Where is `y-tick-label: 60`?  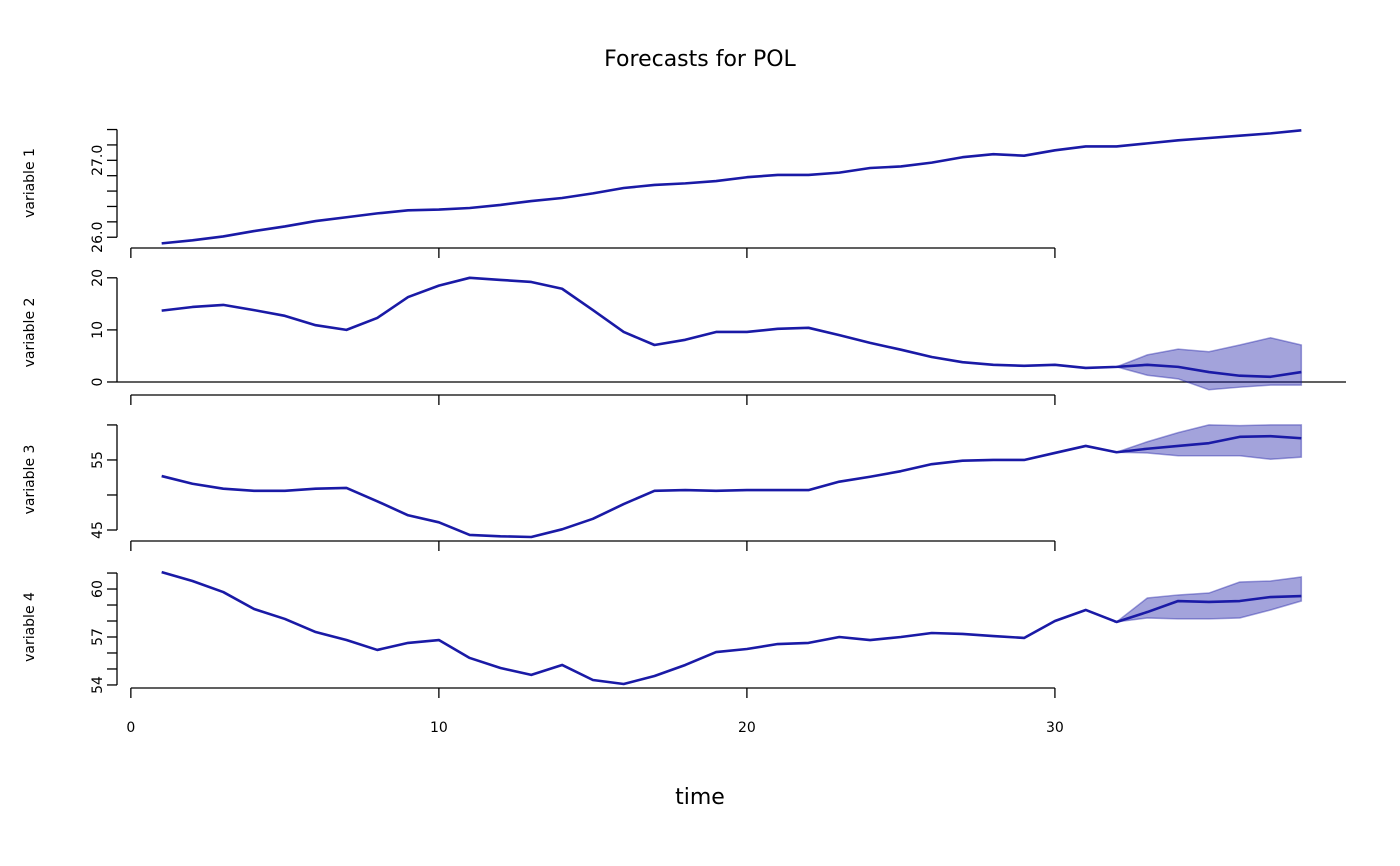
y-tick-label: 60 is located at coordinates (98, 589).